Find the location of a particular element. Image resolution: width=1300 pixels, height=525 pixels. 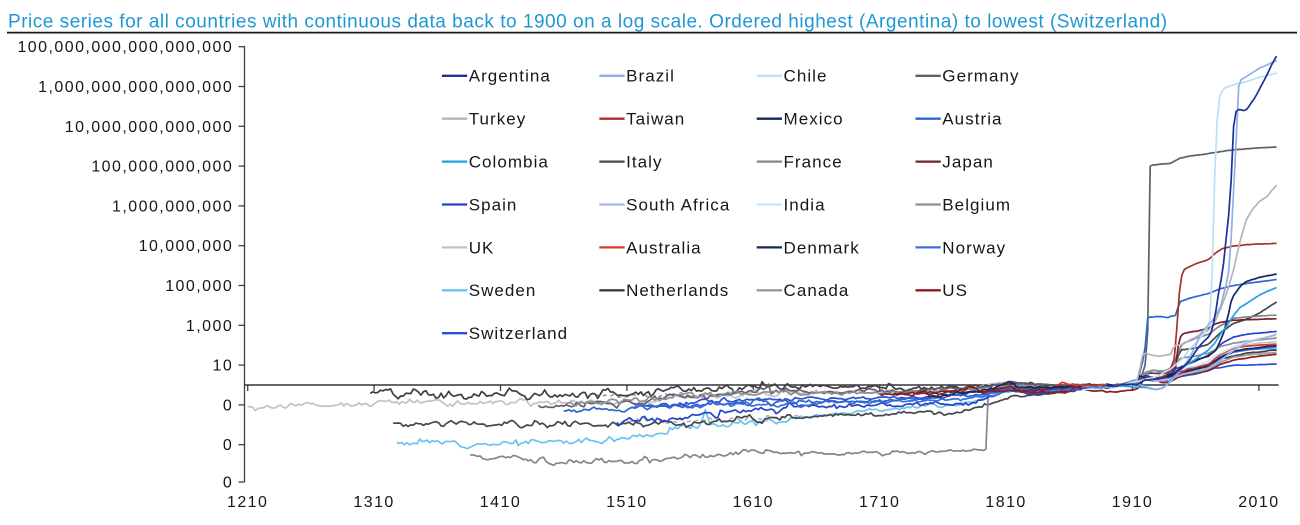

svg-text: 1410 is located at coordinates (500, 502).